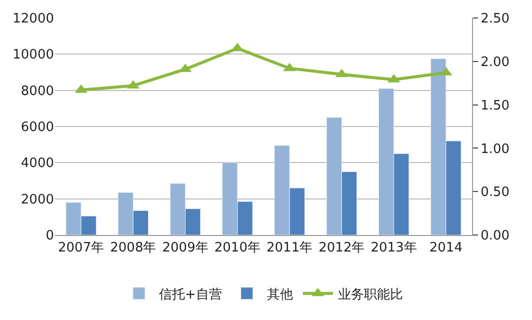  What do you see at coordinates (341, 248) in the screenshot?
I see `x-tick-label: 2012年` at bounding box center [341, 248].